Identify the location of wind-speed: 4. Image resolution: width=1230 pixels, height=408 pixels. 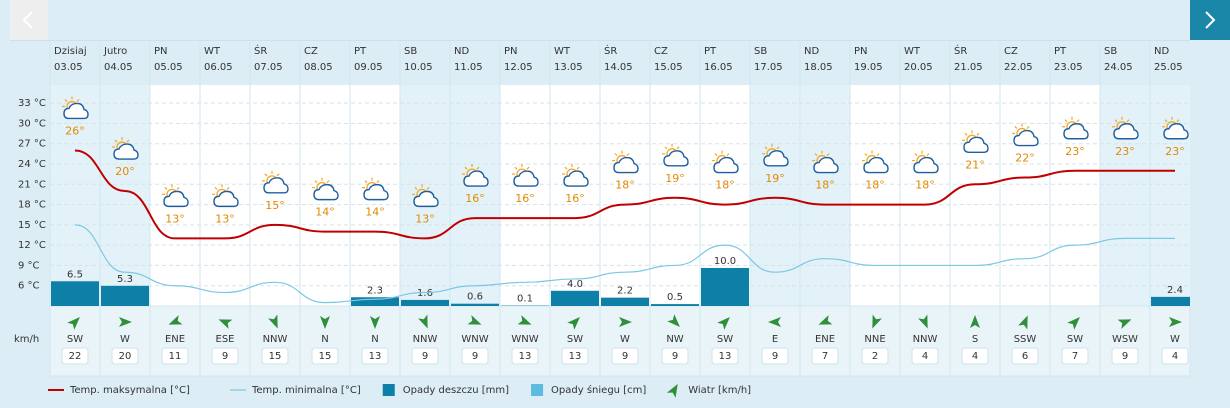
(975, 356).